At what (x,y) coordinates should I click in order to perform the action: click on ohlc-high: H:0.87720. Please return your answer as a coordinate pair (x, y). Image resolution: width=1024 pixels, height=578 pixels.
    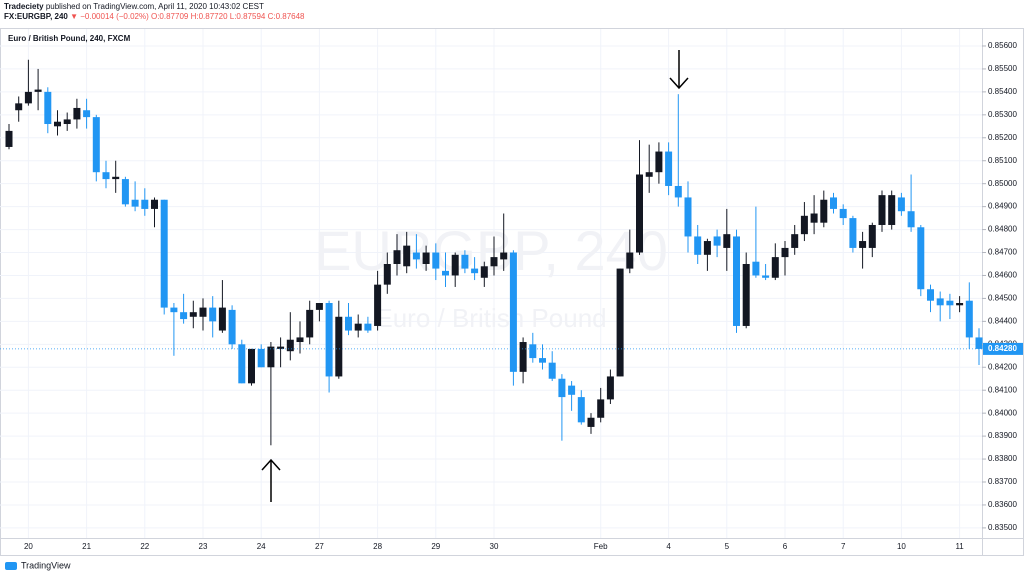
    Looking at the image, I should click on (209, 16).